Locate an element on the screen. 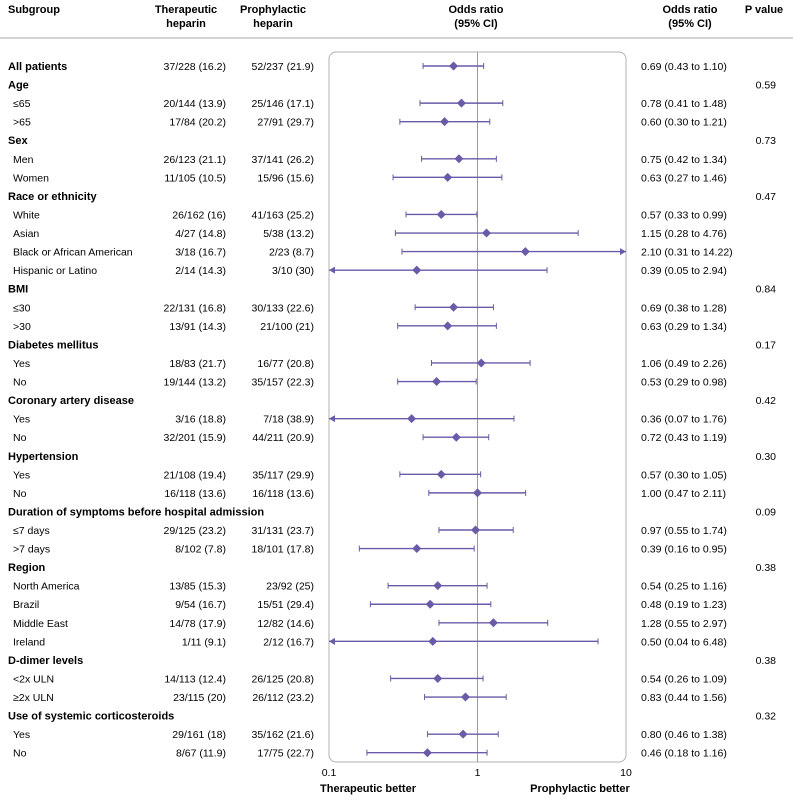 The height and width of the screenshot is (800, 793). prophylactic-count: 25/146 (17.1) is located at coordinates (283, 104).